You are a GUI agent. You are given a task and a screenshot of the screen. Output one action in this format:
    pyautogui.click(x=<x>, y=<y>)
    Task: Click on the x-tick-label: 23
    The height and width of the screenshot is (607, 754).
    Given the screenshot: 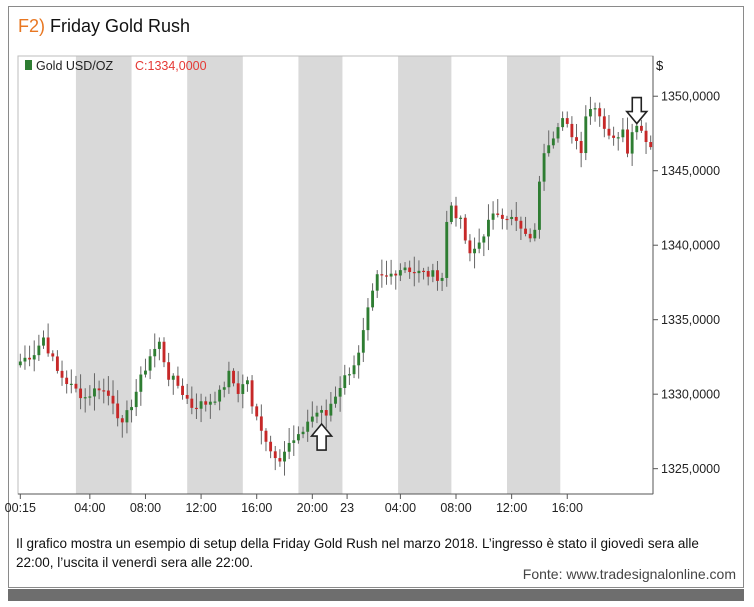 What is the action you would take?
    pyautogui.click(x=347, y=508)
    